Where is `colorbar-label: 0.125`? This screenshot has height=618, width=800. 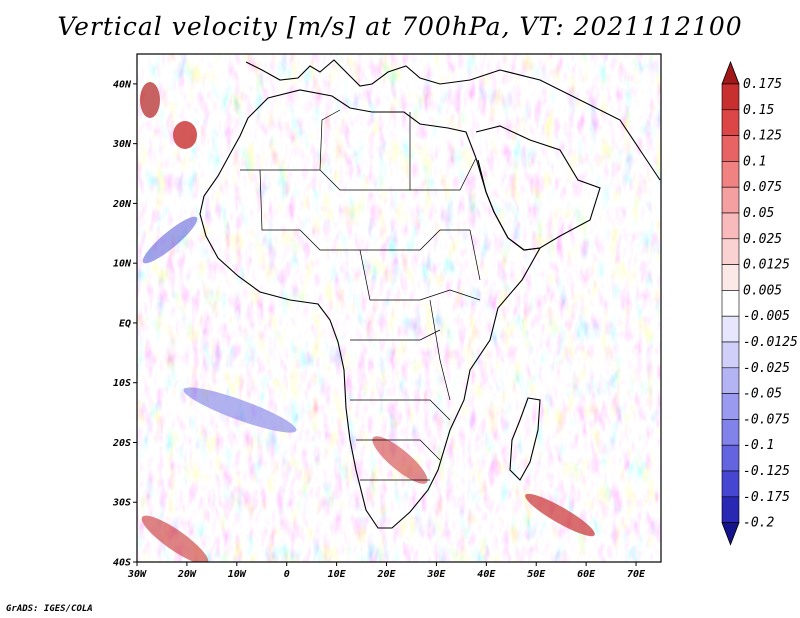 colorbar-label: 0.125 is located at coordinates (762, 136).